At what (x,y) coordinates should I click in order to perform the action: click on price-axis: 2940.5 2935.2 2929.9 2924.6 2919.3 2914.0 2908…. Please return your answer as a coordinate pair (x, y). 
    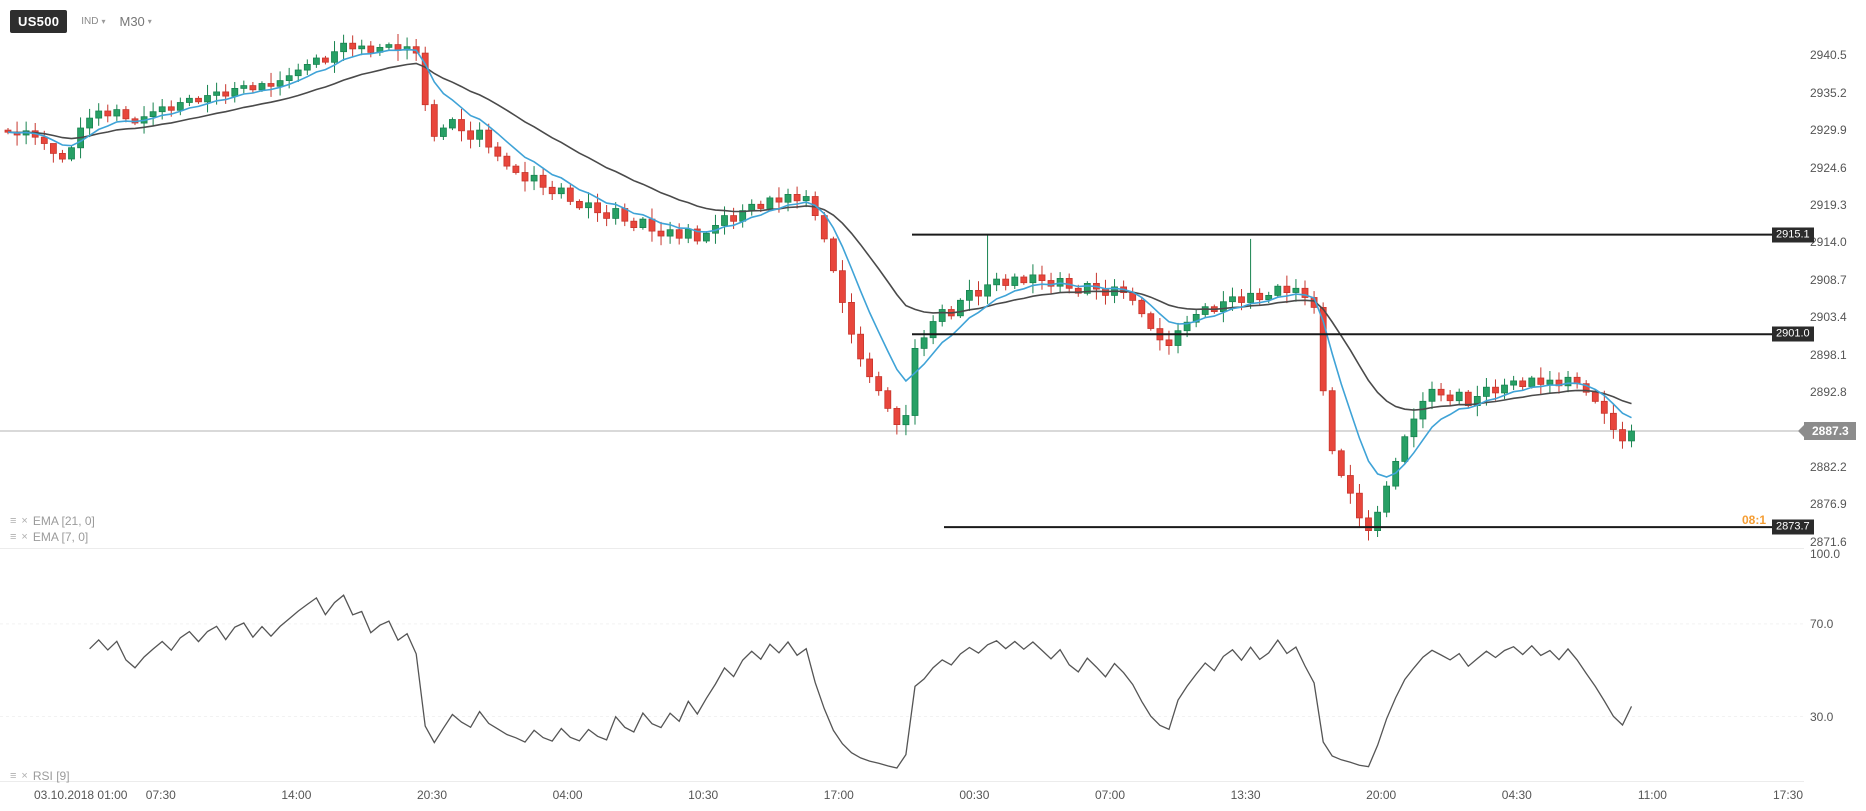
    Looking at the image, I should click on (1835, 405).